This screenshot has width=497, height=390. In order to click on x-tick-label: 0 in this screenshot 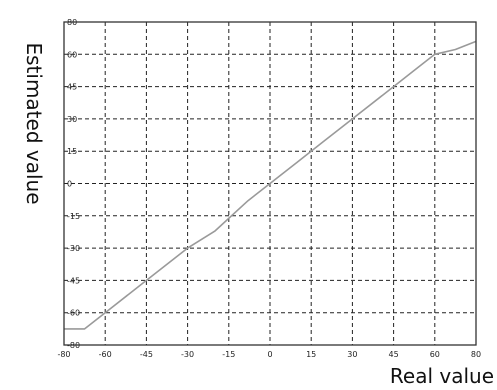, I will do `click(269, 354)`.